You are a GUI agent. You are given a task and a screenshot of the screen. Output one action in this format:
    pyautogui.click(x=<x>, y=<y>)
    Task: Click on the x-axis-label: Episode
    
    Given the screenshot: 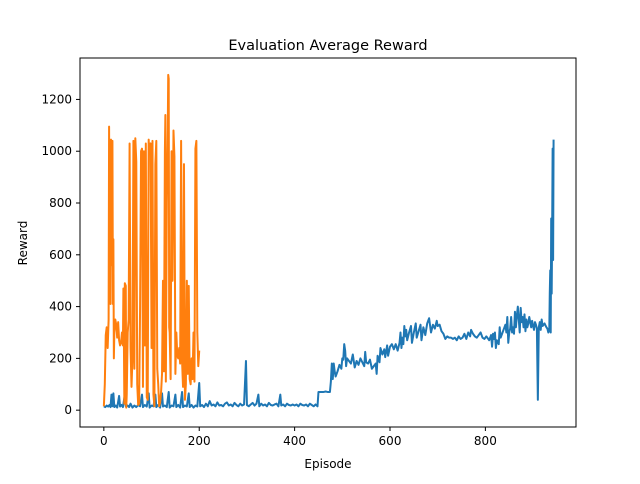 What is the action you would take?
    pyautogui.click(x=327, y=464)
    